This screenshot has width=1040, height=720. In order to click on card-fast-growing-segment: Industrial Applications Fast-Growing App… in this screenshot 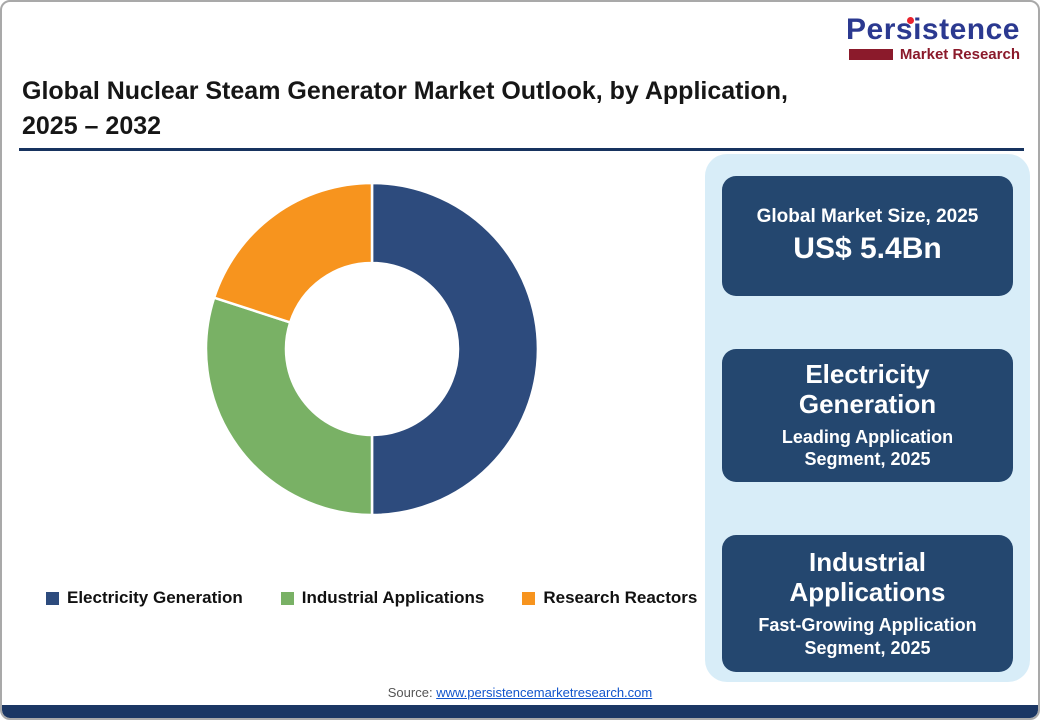, I will do `click(867, 603)`.